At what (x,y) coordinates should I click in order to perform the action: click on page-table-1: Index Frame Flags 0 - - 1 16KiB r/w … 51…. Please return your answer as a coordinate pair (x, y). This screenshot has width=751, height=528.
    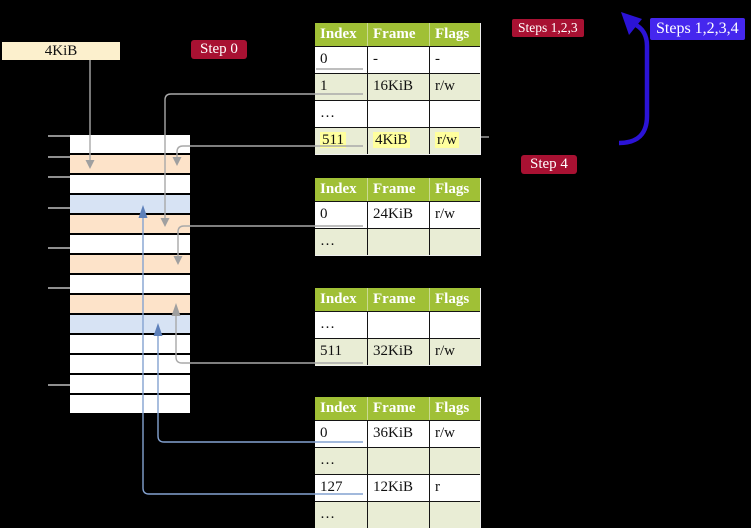
    Looking at the image, I should click on (398, 89).